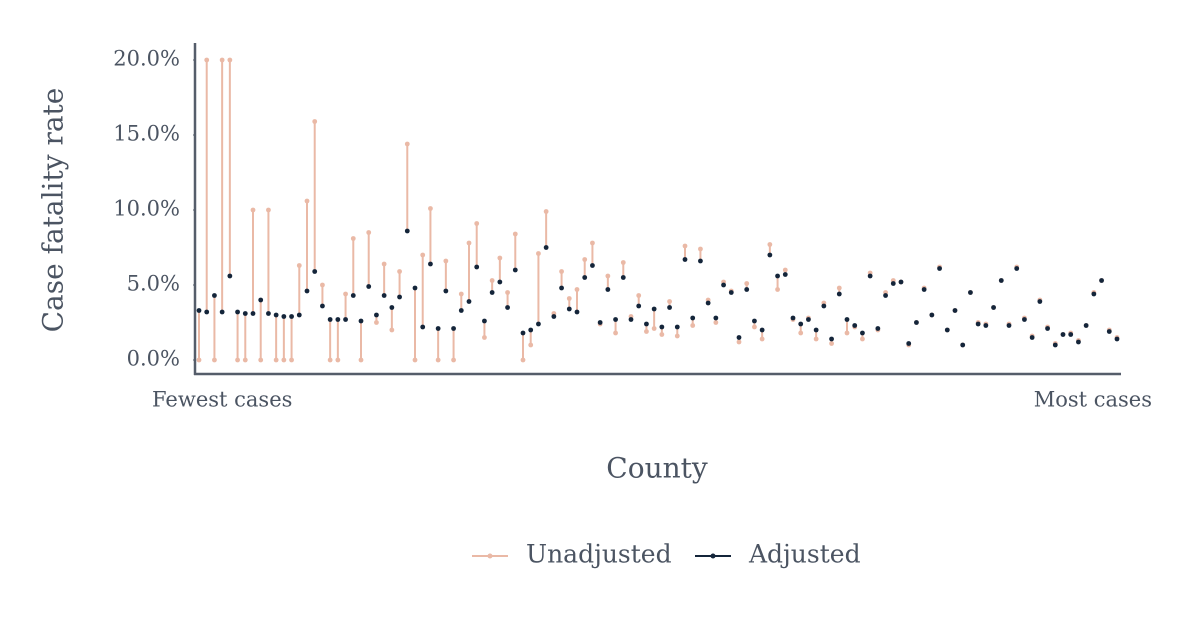 The height and width of the screenshot is (630, 1200). I want to click on y-tick-label: 10.0%, so click(146, 209).